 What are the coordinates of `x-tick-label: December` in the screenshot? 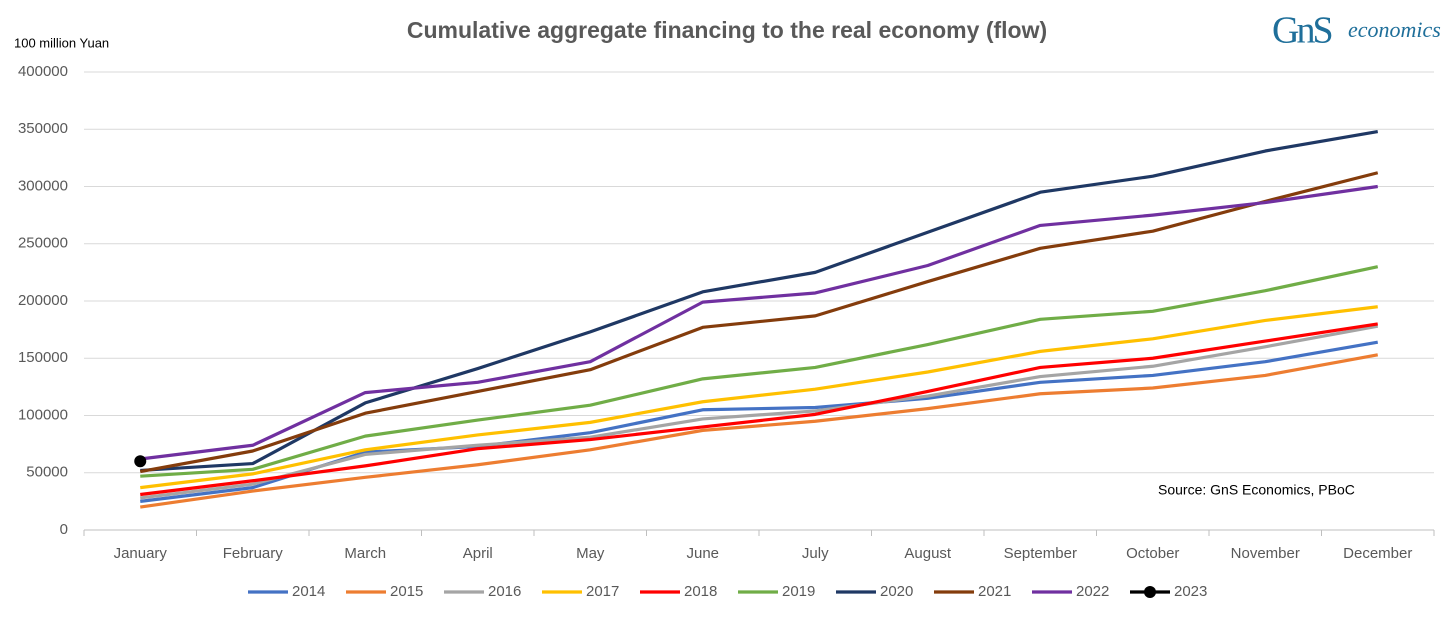 It's located at (1377, 553).